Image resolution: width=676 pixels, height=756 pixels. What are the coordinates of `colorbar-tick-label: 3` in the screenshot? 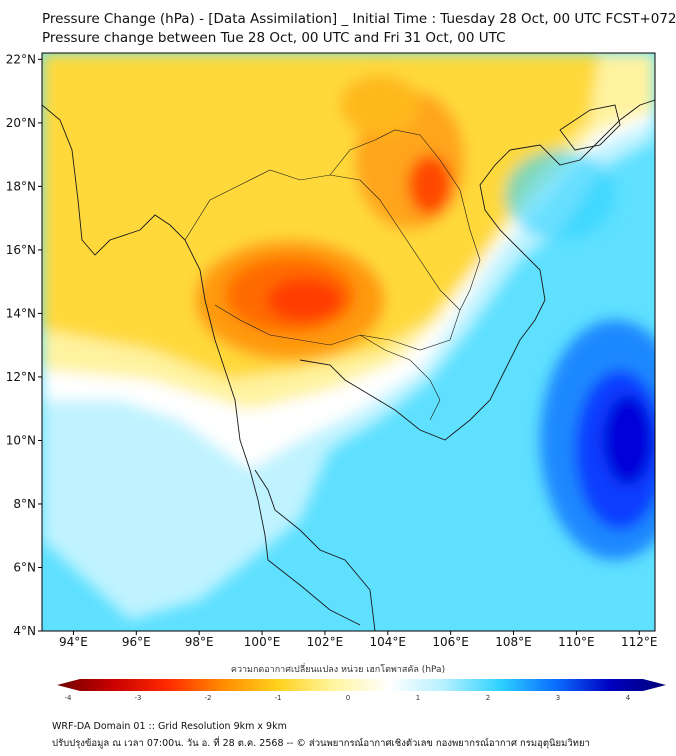 It's located at (558, 697).